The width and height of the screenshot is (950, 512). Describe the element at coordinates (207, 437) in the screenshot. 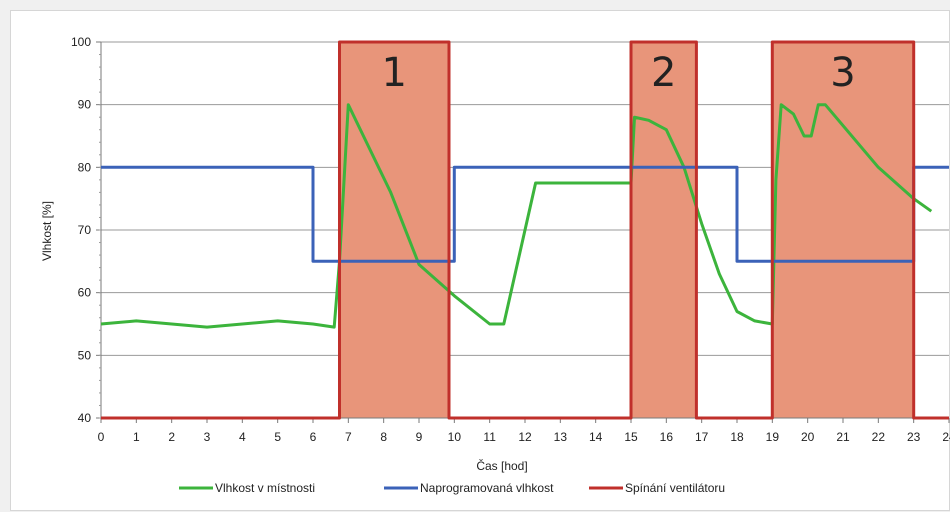

I see `x-tick-label: 3` at that location.